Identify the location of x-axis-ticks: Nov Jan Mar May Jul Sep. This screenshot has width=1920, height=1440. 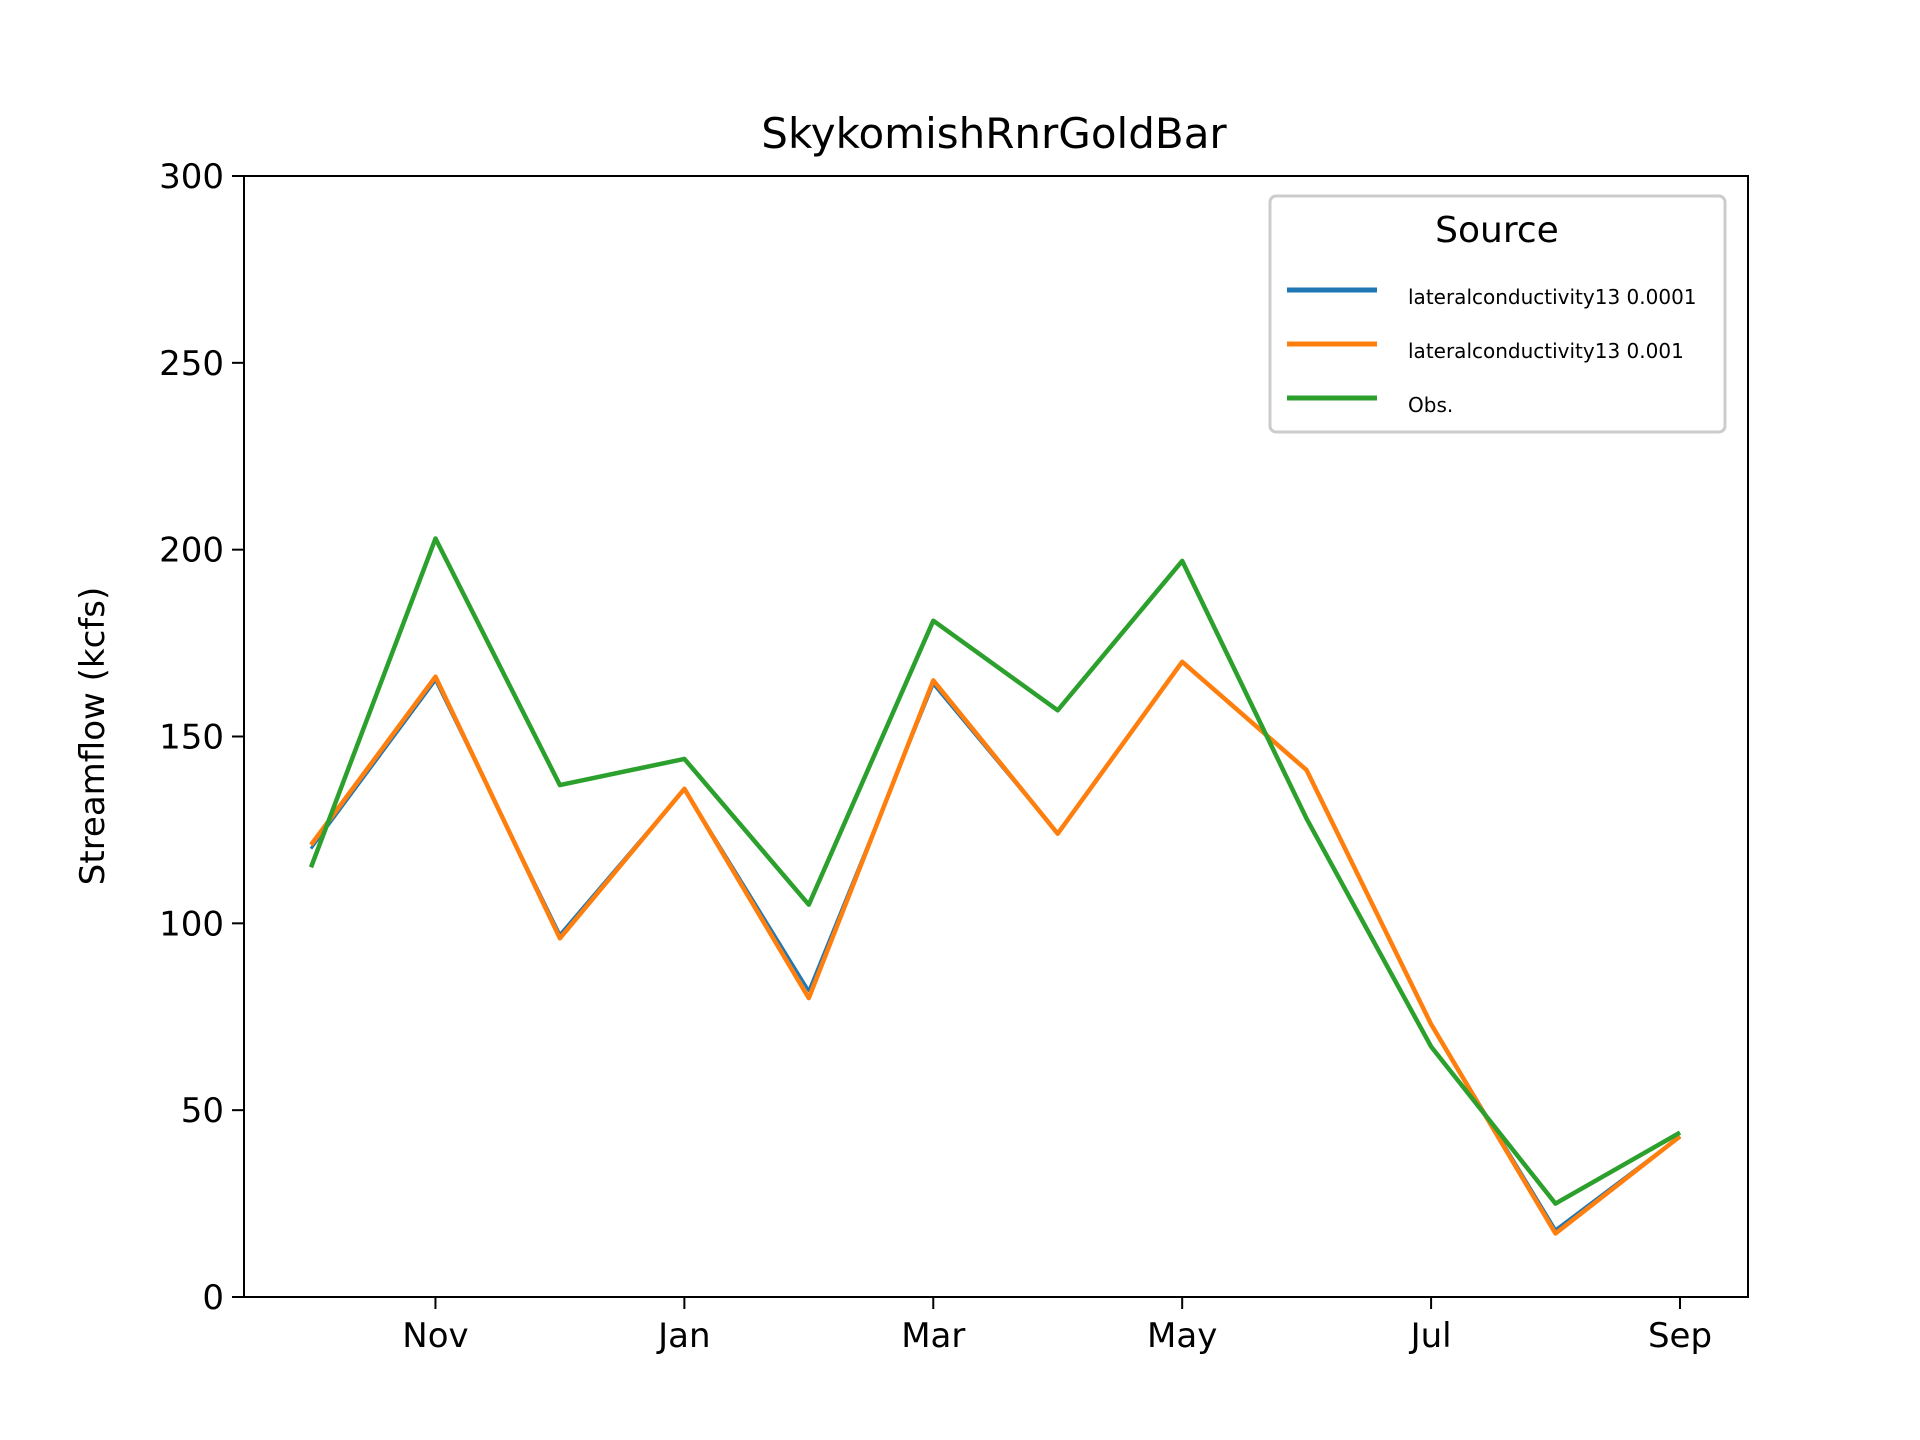
(1057, 1326).